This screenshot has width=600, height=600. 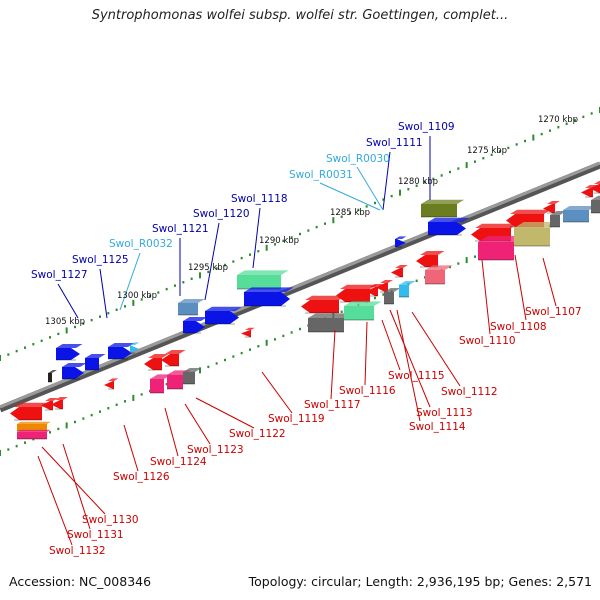 What do you see at coordinates (180, 229) in the screenshot?
I see `gene-label-upper: Swol_1121` at bounding box center [180, 229].